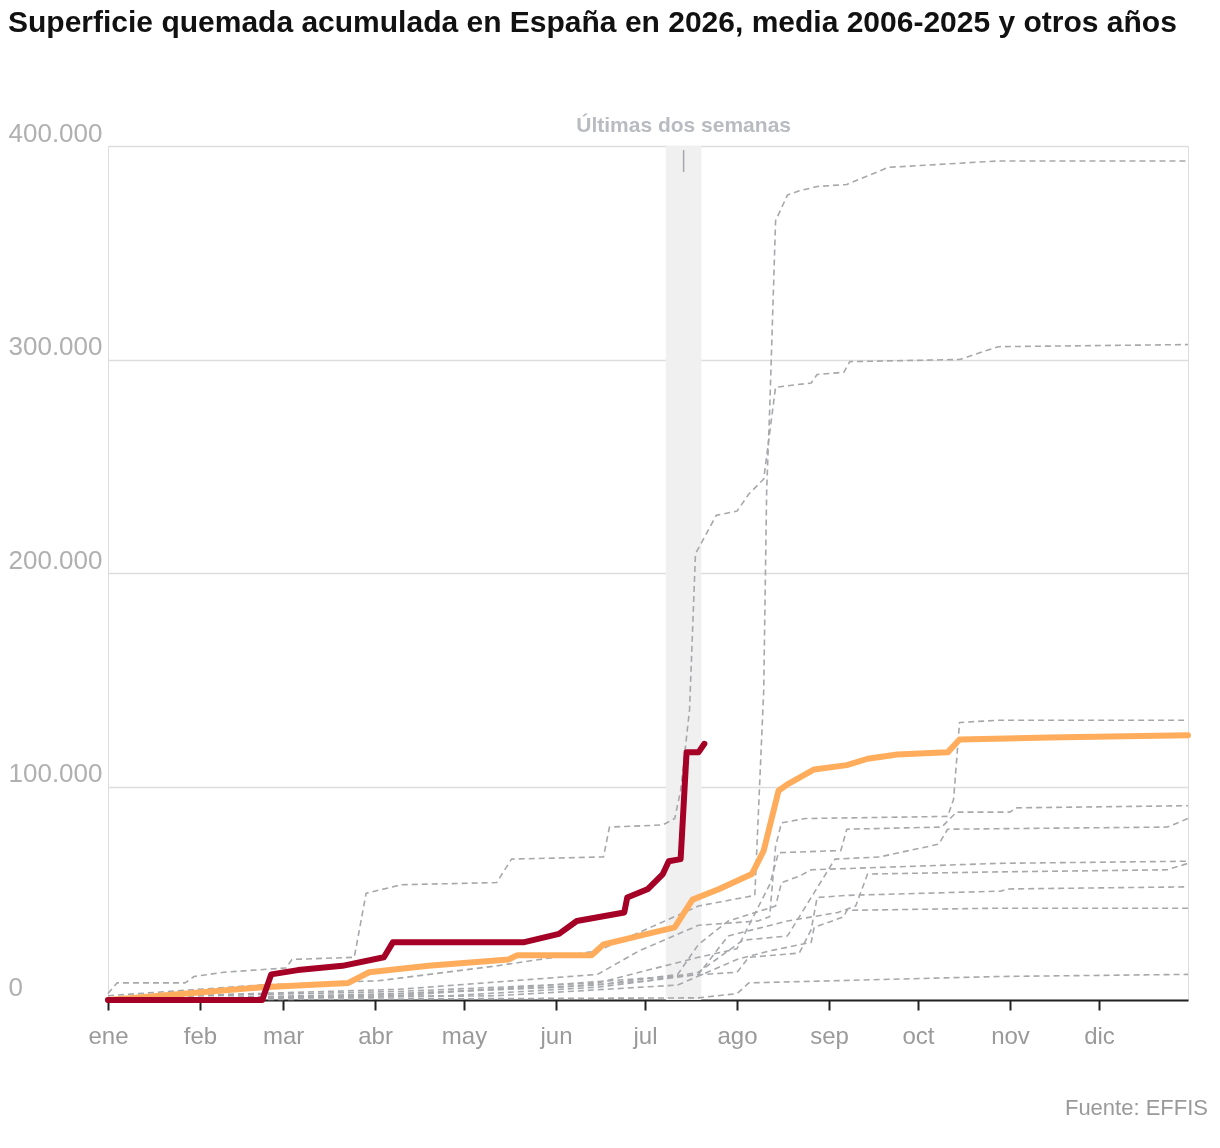 Image resolution: width=1220 pixels, height=1148 pixels. What do you see at coordinates (737, 1035) in the screenshot?
I see `x-tick-label: ago` at bounding box center [737, 1035].